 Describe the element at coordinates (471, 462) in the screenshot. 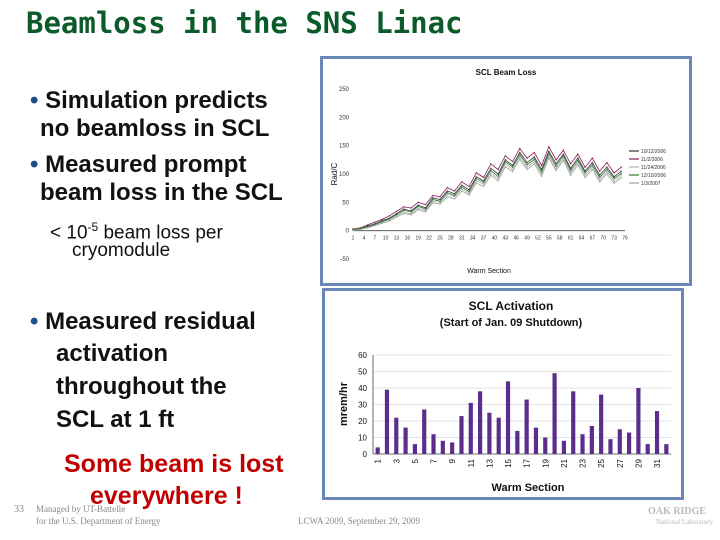

I see `chart2-xtick-label: 11` at that location.